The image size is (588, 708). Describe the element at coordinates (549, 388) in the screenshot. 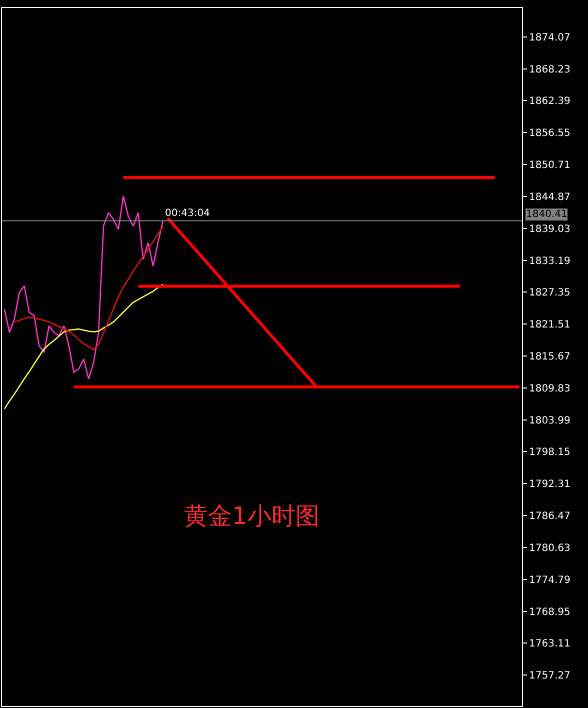

I see `y-tick-label: 1809.83` at that location.